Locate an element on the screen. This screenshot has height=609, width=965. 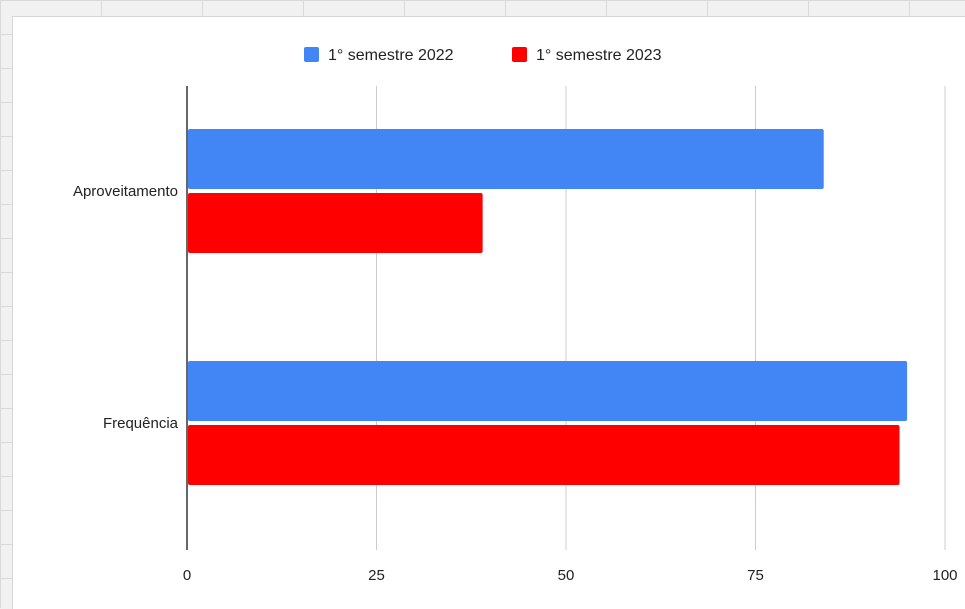
x-tick-labels: 0 25 50 75 100 is located at coordinates (570, 575).